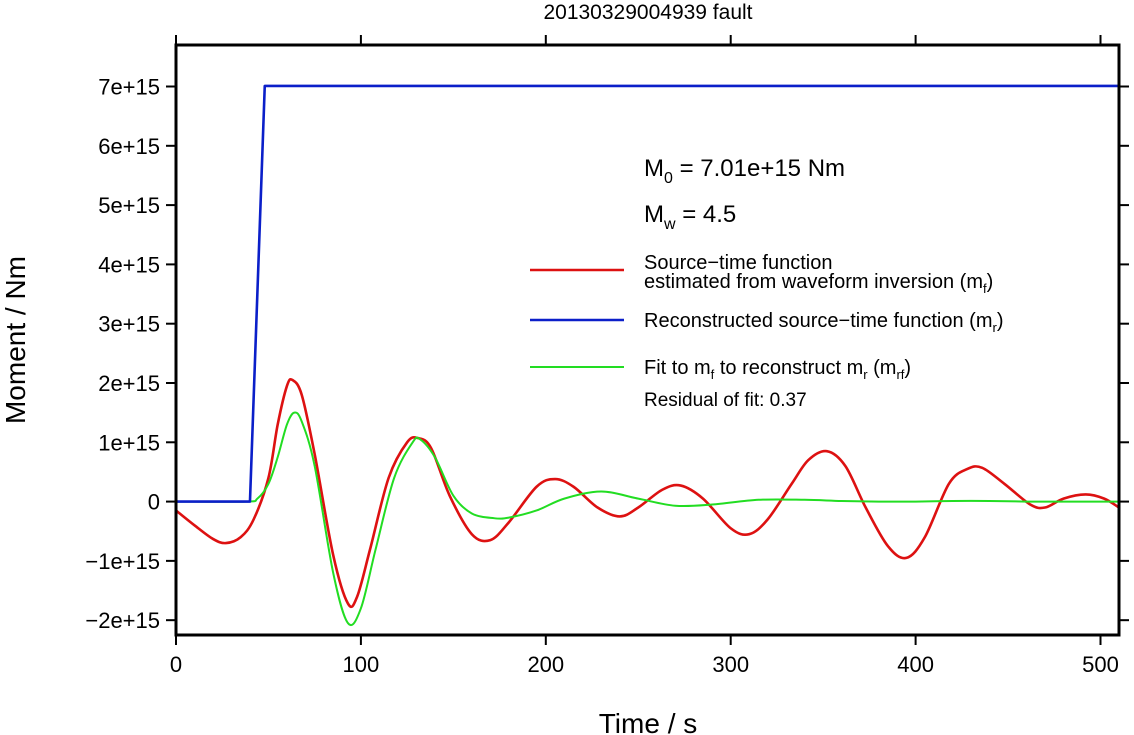 The image size is (1134, 735). I want to click on m0-rest: = 7.01e+15 Nm, so click(759, 168).